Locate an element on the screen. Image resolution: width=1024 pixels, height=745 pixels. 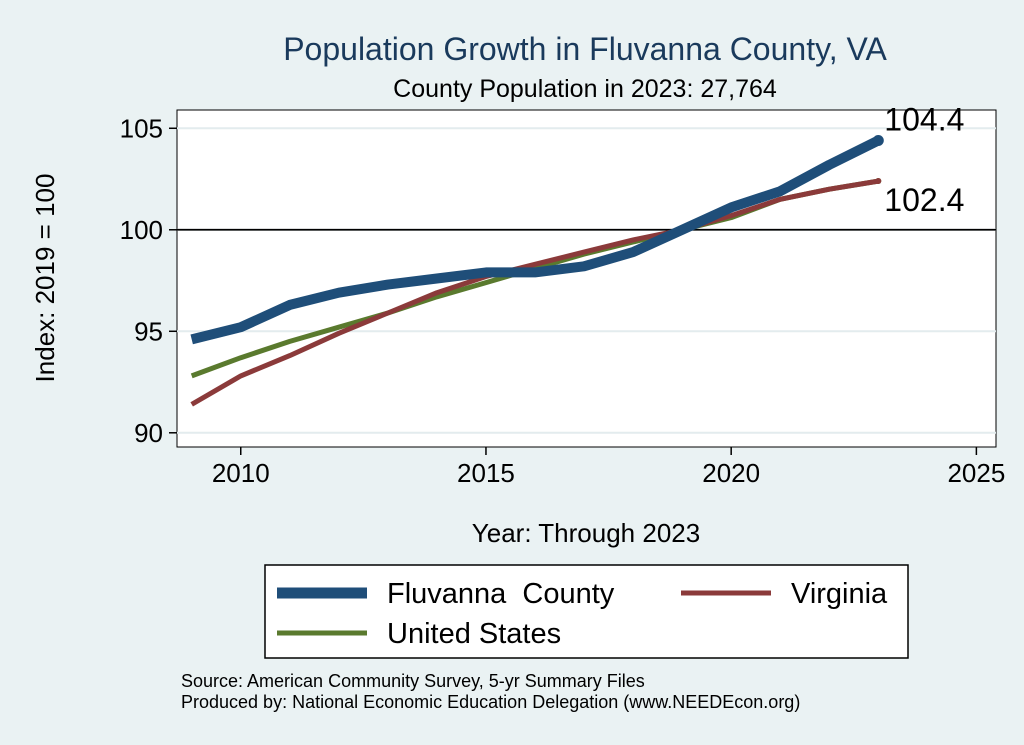
legend: Fluvanna County Virginia United States is located at coordinates (586, 611).